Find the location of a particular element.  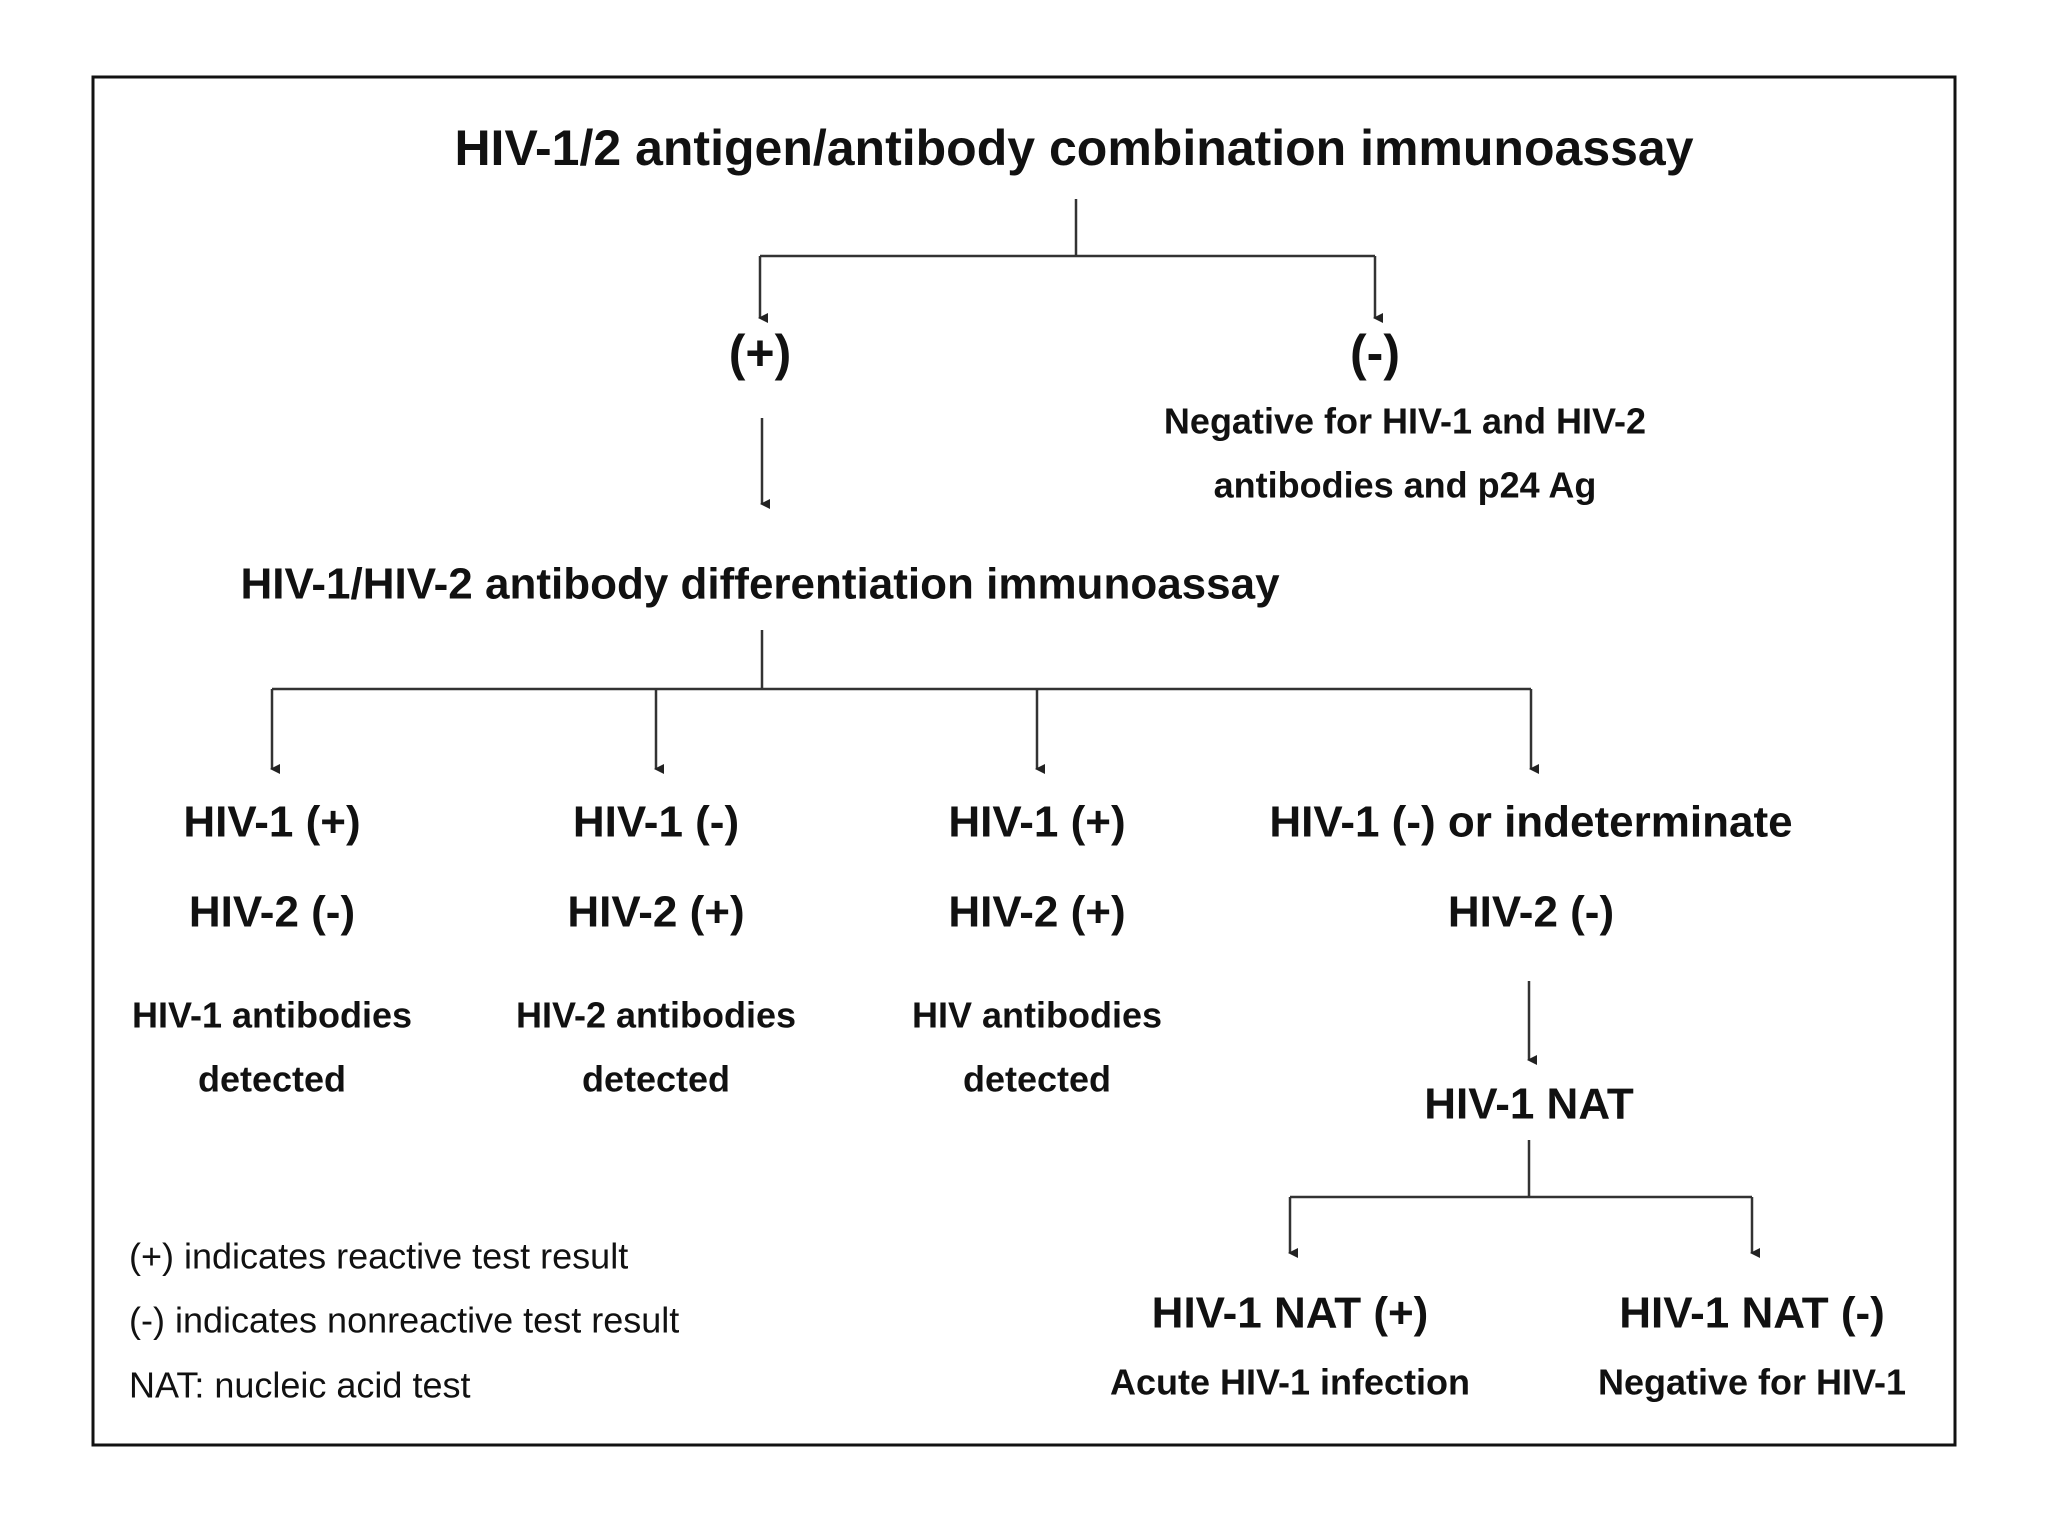

interpretation: HIV-1 antibodies is located at coordinates (272, 1015).